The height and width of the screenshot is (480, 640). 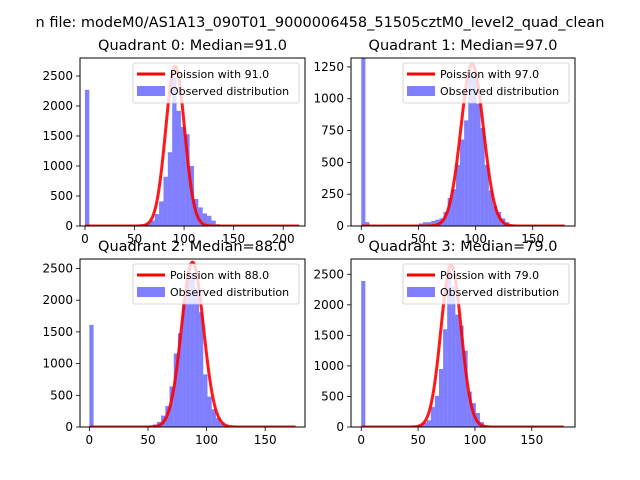 What do you see at coordinates (151, 292) in the screenshot?
I see `legend-hist-swatch` at bounding box center [151, 292].